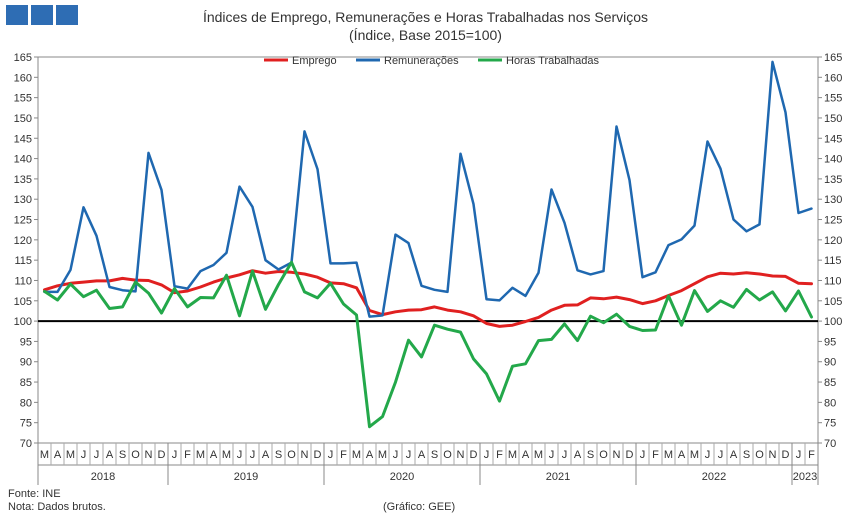 The image size is (851, 520). What do you see at coordinates (833, 139) in the screenshot?
I see `y-tick-label-right: 145` at bounding box center [833, 139].